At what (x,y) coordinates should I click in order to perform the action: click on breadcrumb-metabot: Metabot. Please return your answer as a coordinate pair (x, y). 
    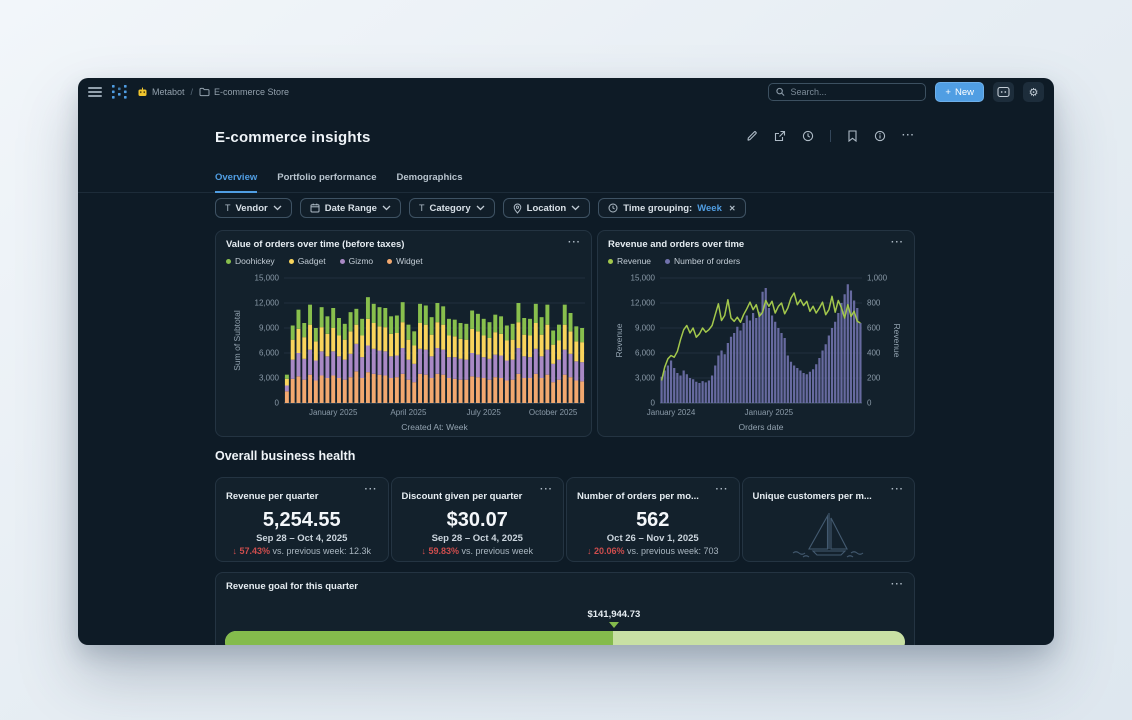
    Looking at the image, I should click on (161, 92).